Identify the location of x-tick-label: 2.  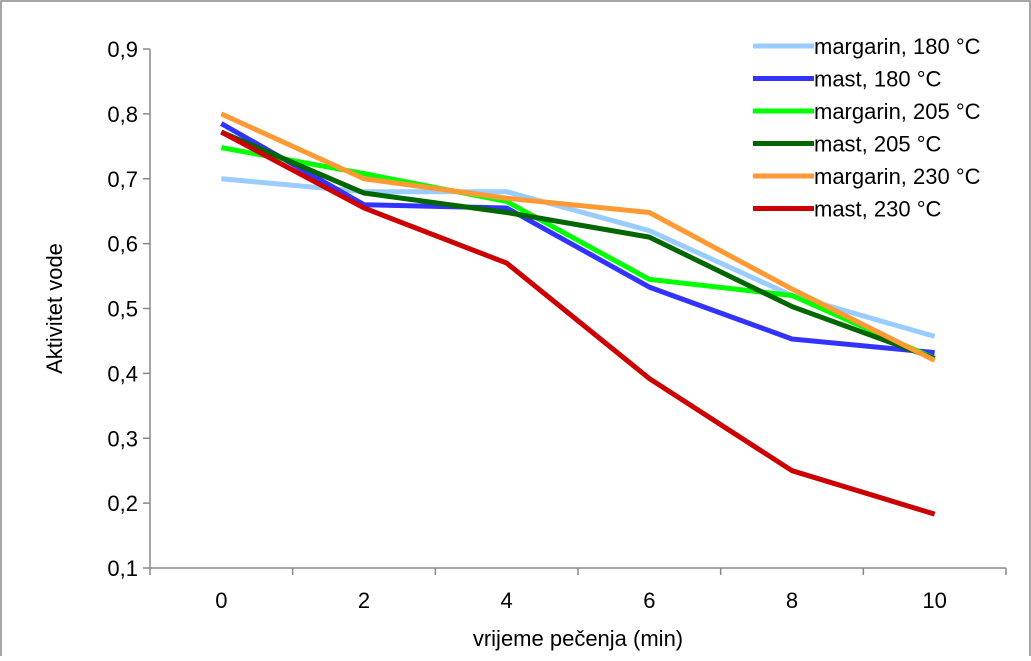
(364, 600).